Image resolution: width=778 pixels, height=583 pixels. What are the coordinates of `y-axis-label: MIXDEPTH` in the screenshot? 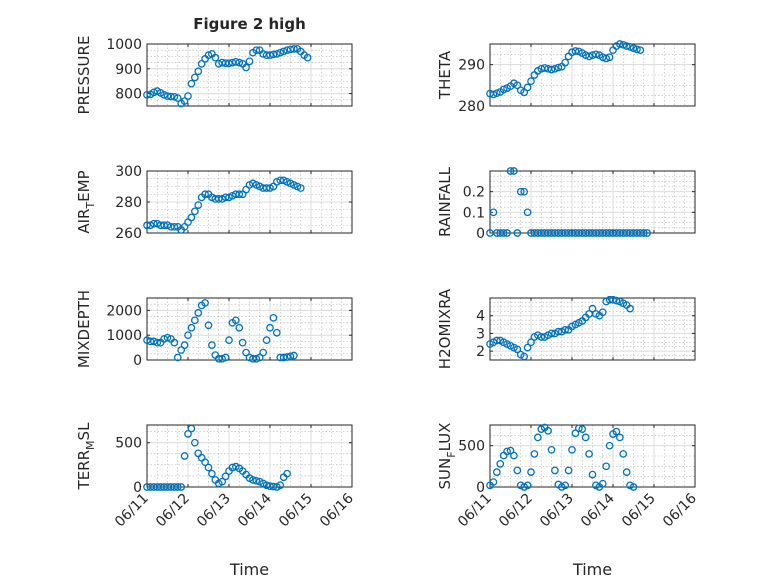 It's located at (84, 329).